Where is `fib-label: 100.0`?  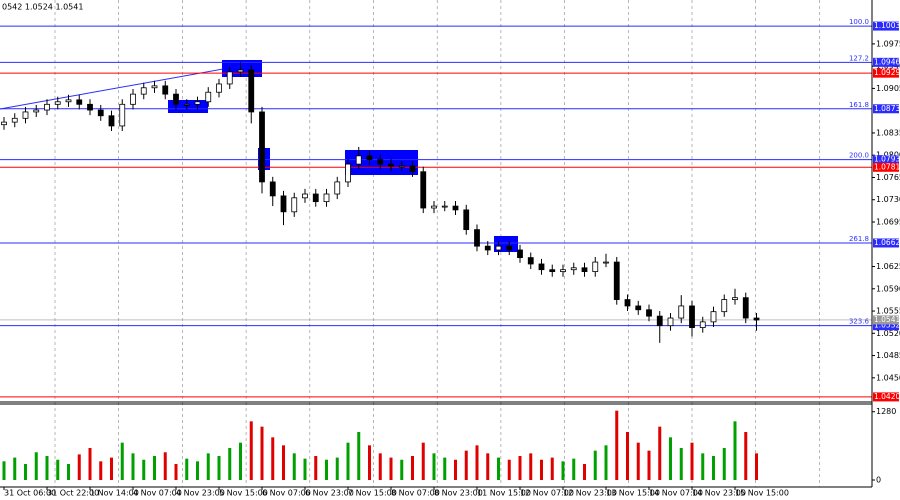 fib-label: 100.0 is located at coordinates (859, 22).